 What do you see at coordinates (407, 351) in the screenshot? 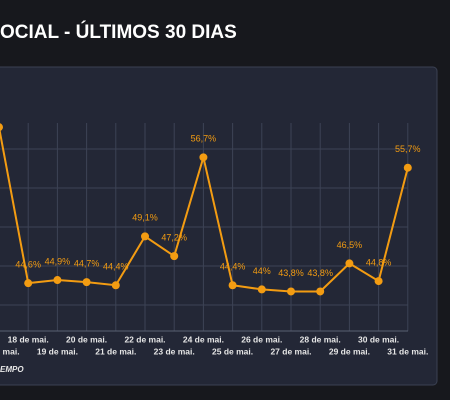
I see `x-tick-label: 31 de mai.` at bounding box center [407, 351].